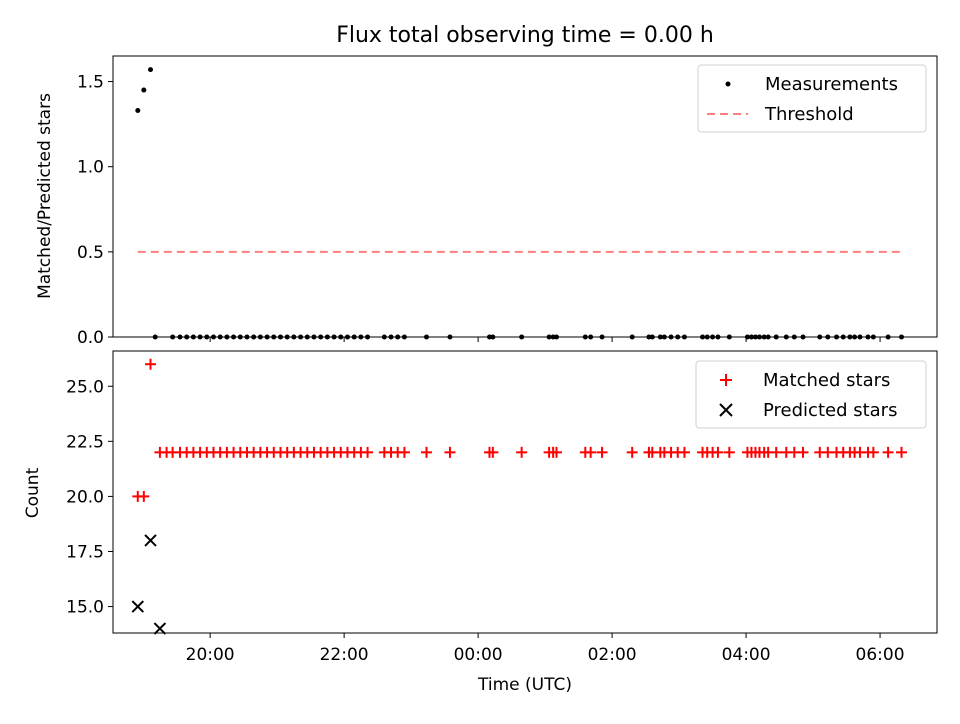 The width and height of the screenshot is (960, 724). Describe the element at coordinates (545, 339) in the screenshot. I see `x-axis-ticks` at that location.